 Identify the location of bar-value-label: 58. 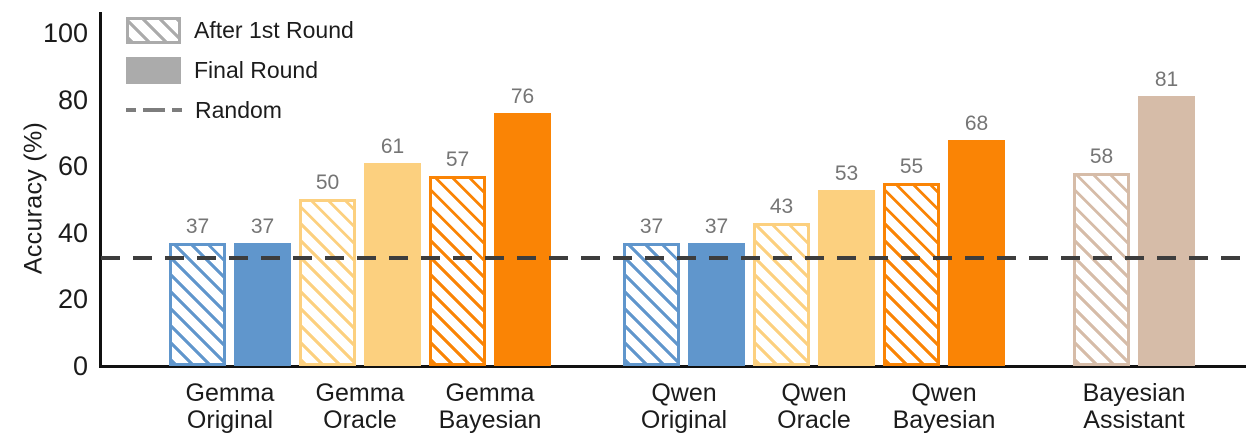
(1101, 156).